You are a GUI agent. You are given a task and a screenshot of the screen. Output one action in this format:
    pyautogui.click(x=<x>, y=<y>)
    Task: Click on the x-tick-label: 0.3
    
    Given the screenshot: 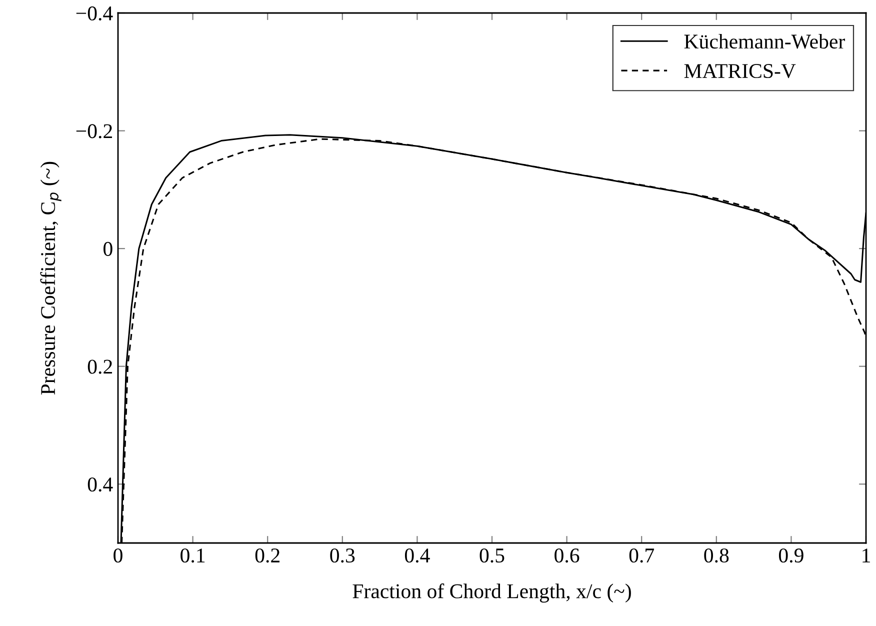 What is the action you would take?
    pyautogui.click(x=342, y=555)
    